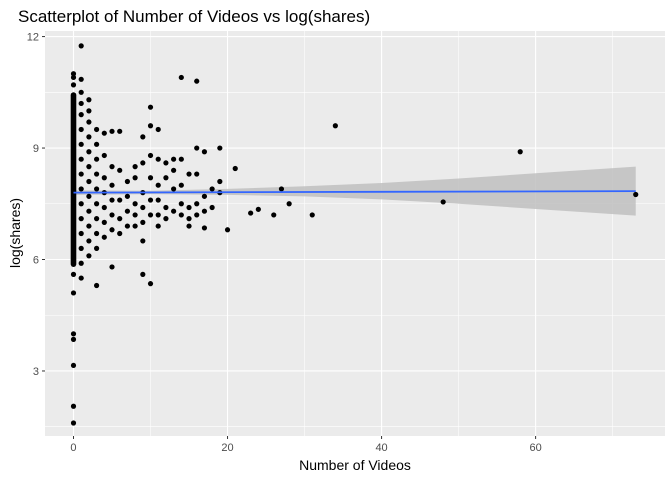 The height and width of the screenshot is (480, 672). I want to click on x-tick-label: 40, so click(381, 448).